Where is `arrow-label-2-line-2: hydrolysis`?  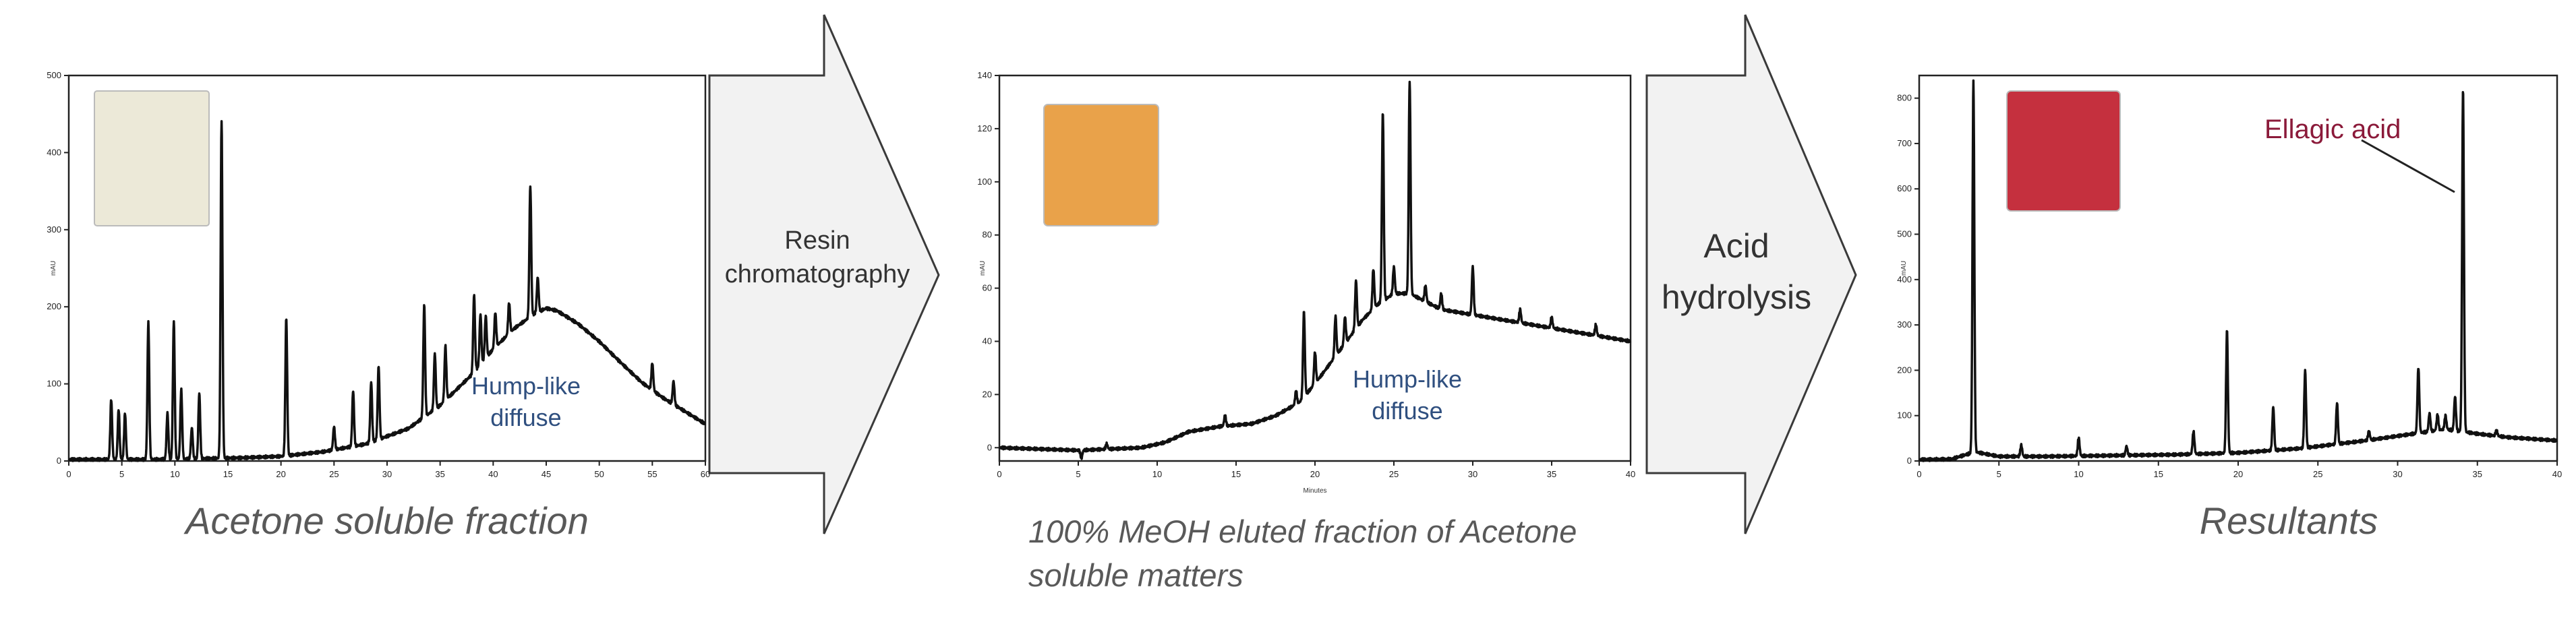
arrow-label-2-line-2: hydrolysis is located at coordinates (1736, 297).